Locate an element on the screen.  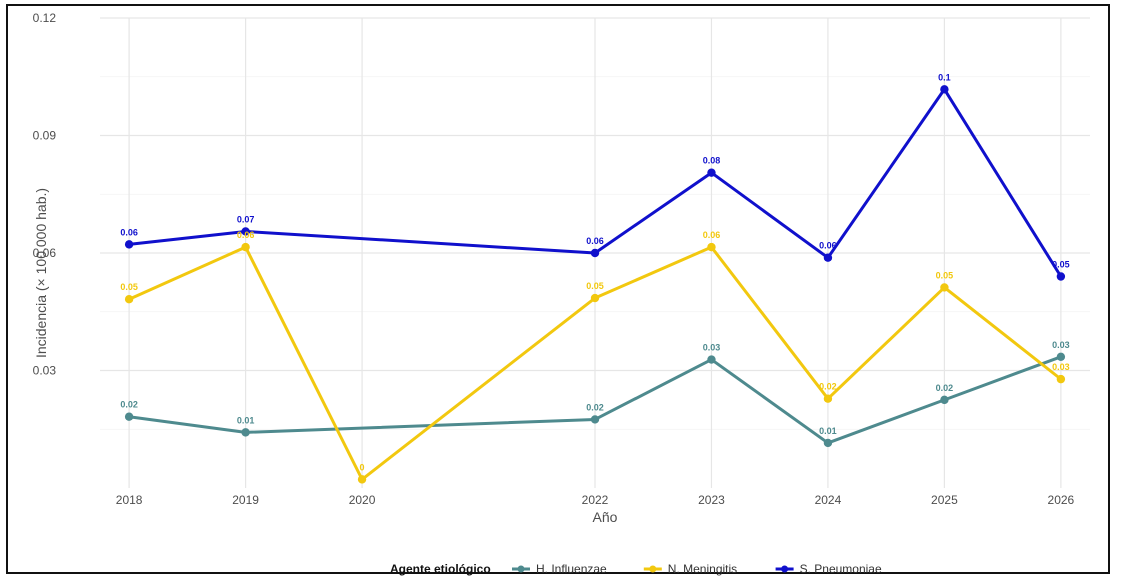
x-axis-title: Año is located at coordinates (605, 517).